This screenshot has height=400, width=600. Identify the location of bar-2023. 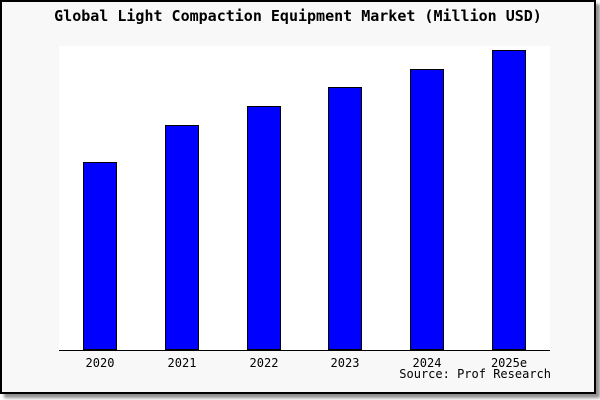
(345, 218).